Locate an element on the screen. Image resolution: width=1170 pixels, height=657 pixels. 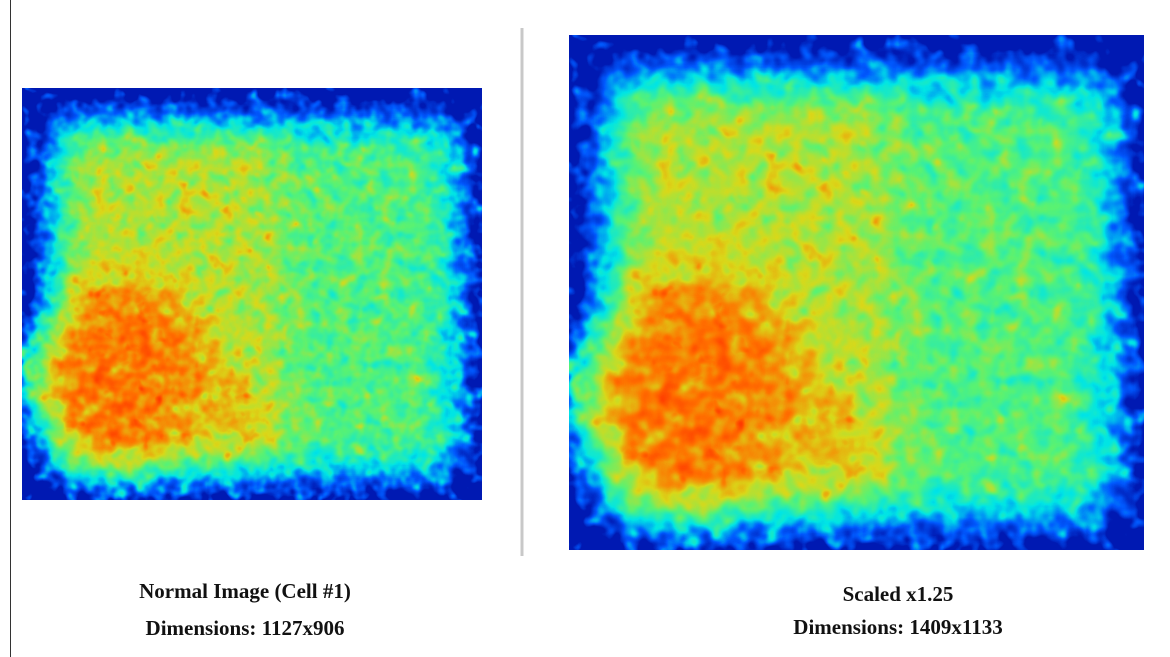
caption-title: Scaled x1.25 is located at coordinates (898, 594).